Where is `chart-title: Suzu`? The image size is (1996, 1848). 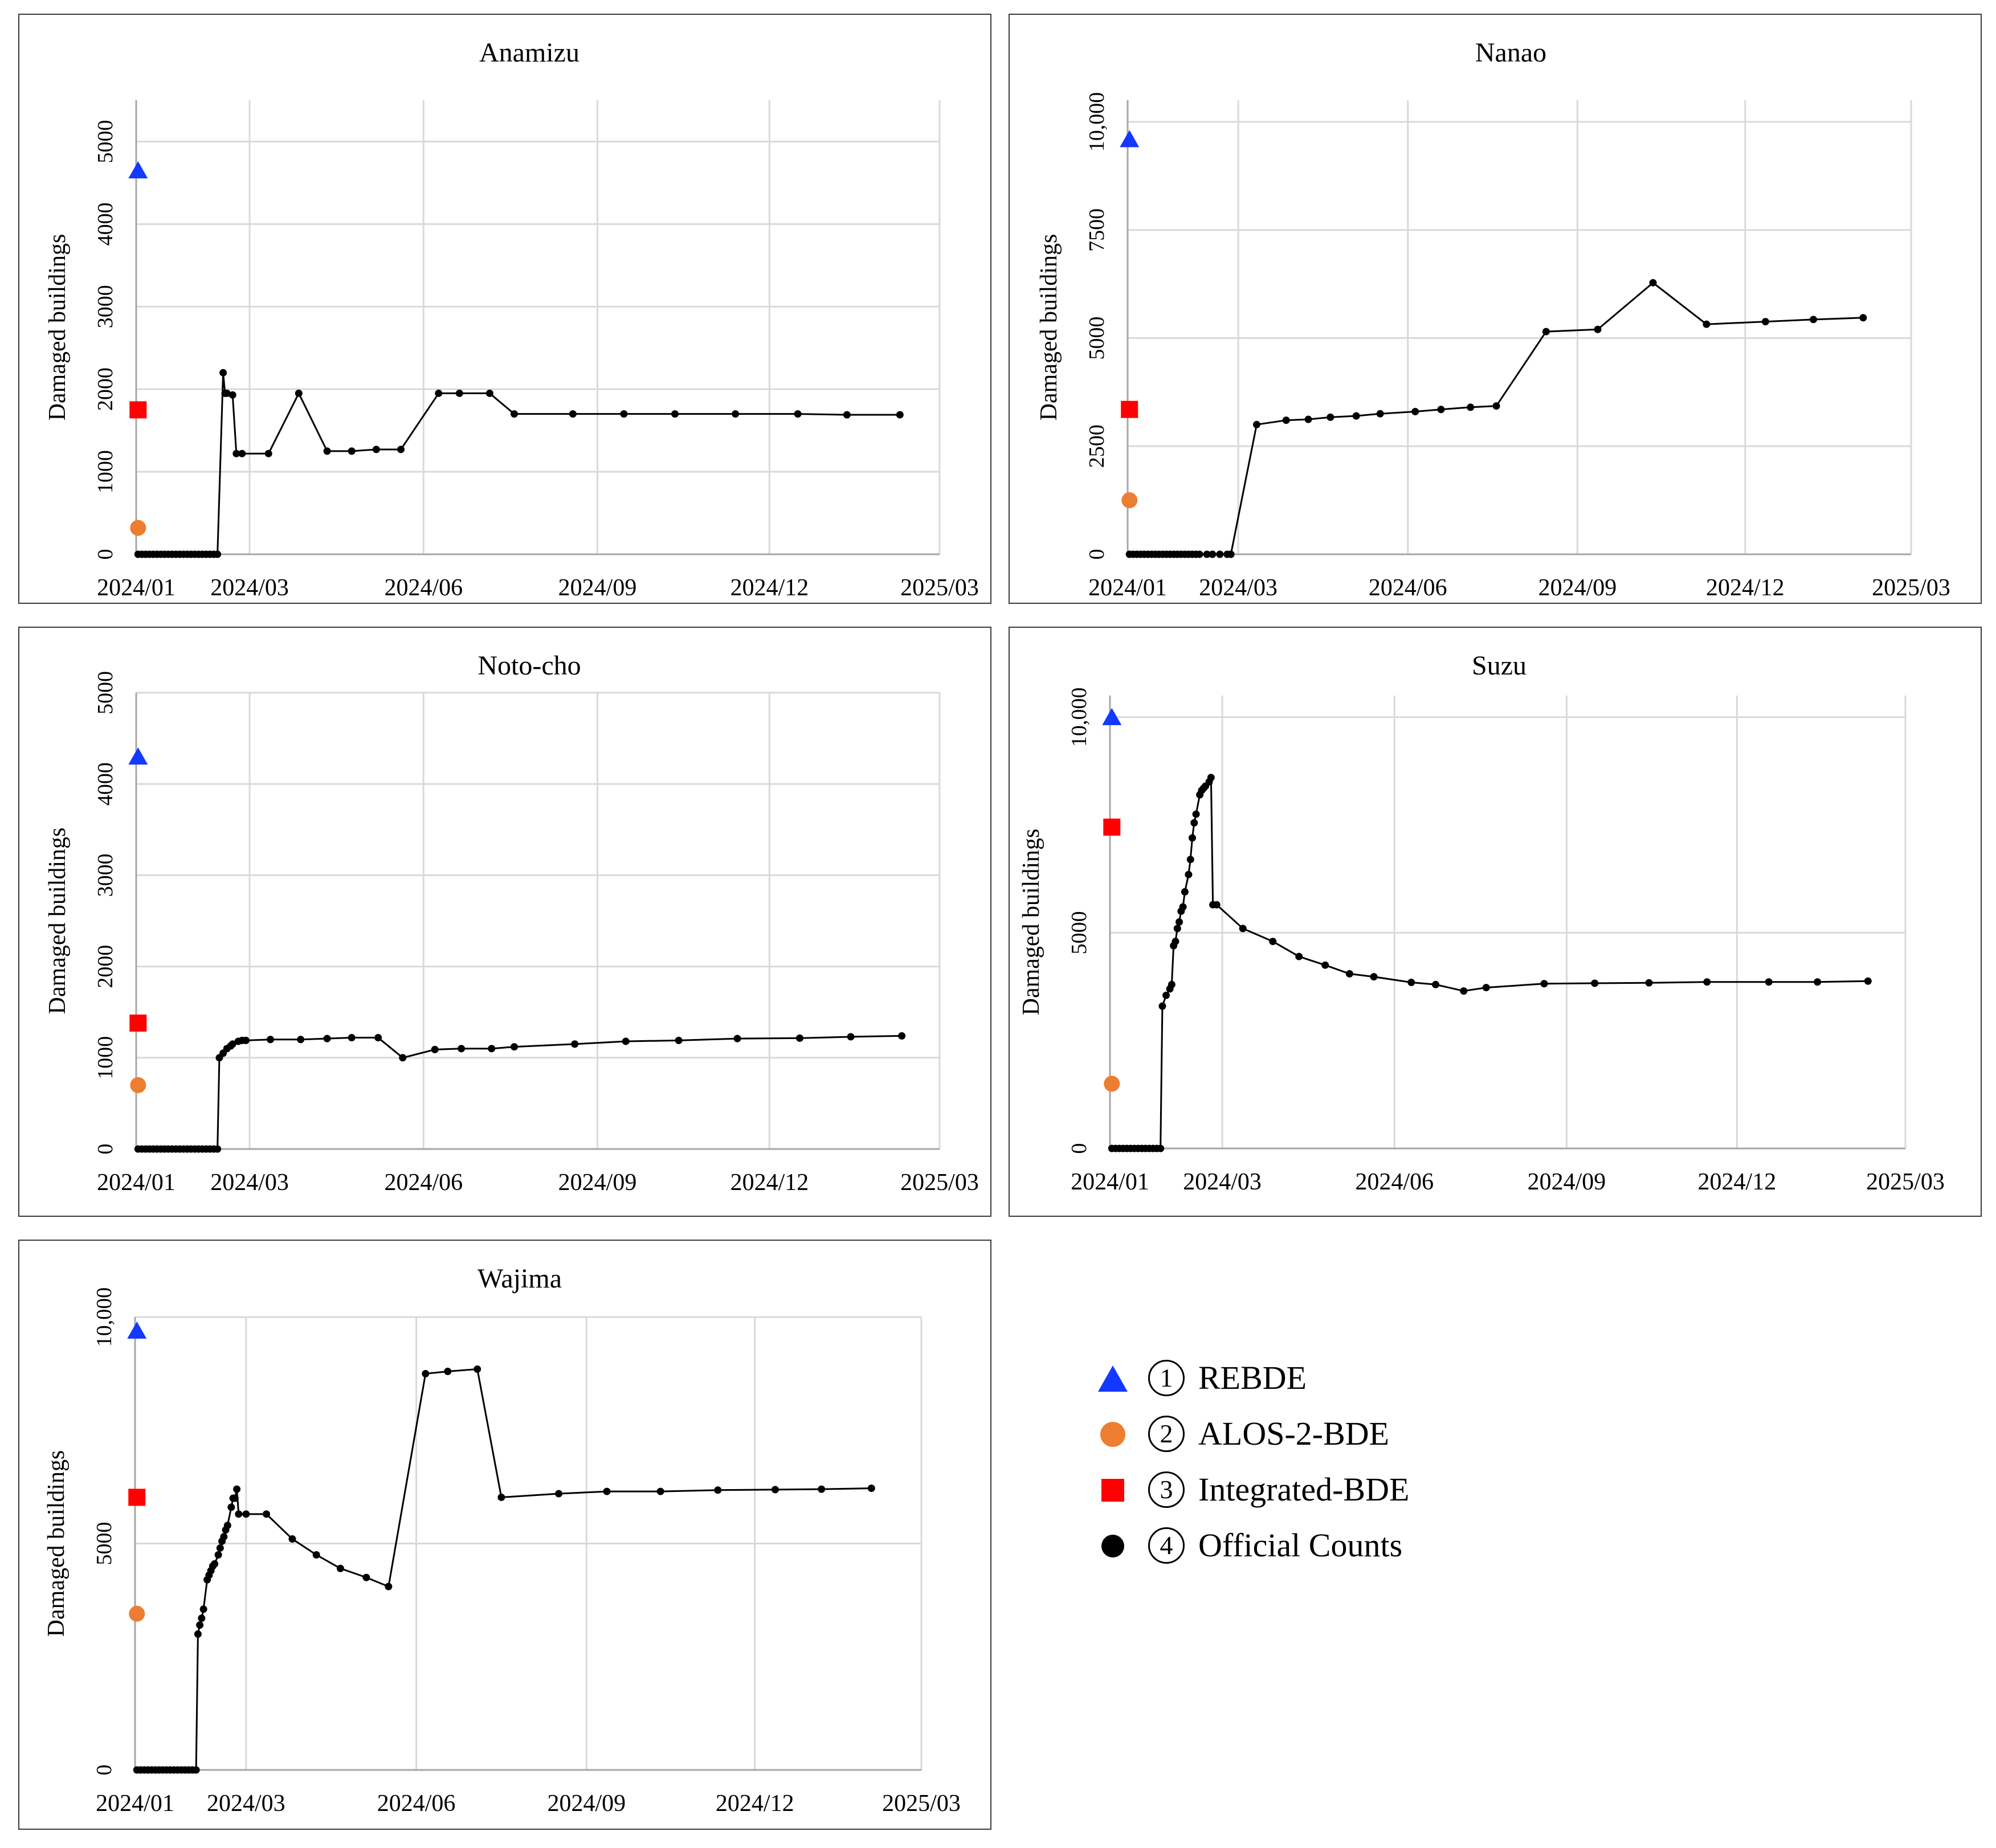
chart-title: Suzu is located at coordinates (1499, 666).